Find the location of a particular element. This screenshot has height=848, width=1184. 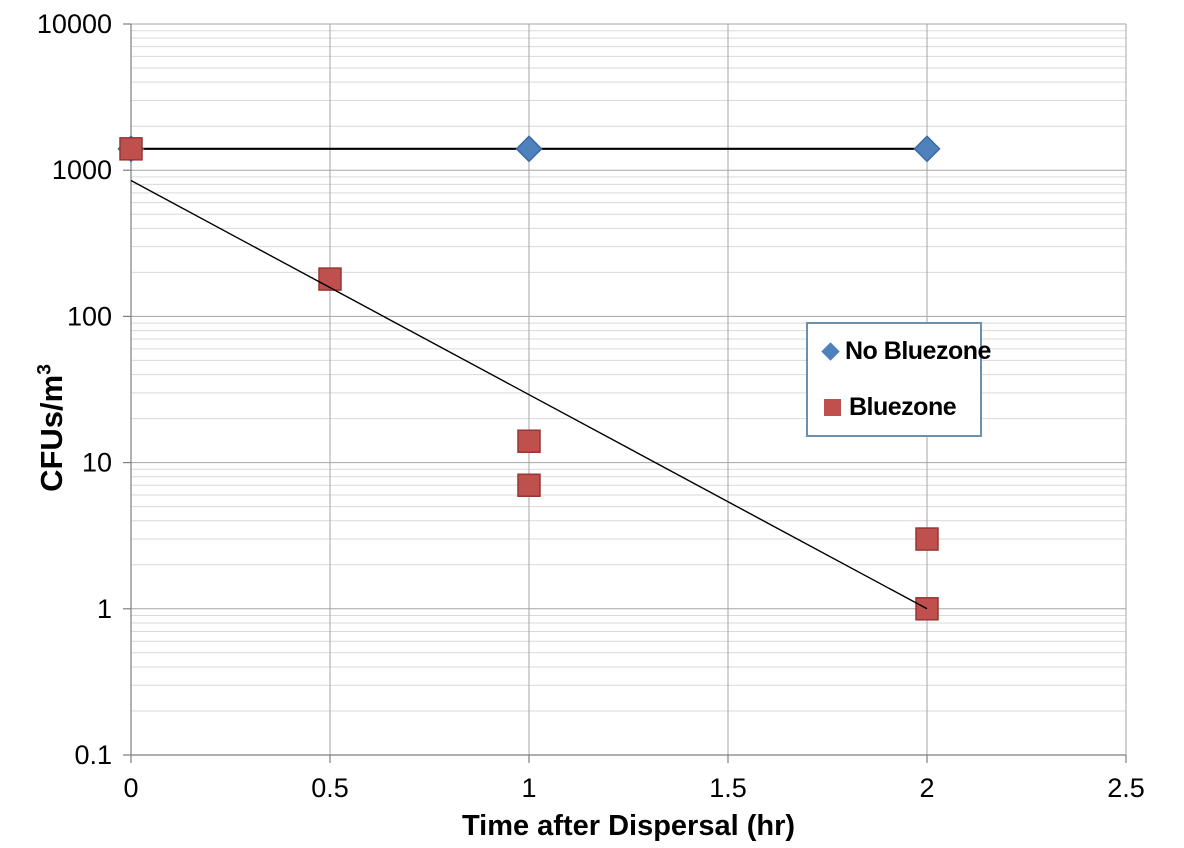

x-tick-label: 0.5 is located at coordinates (330, 788).